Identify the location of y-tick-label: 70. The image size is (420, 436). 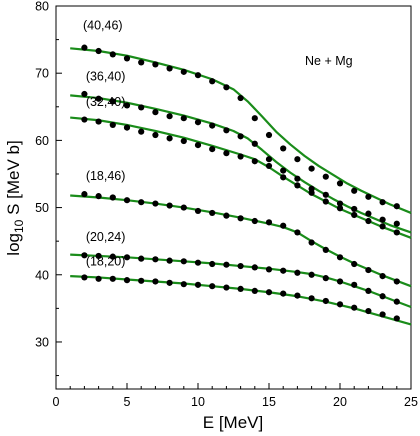
(42, 74).